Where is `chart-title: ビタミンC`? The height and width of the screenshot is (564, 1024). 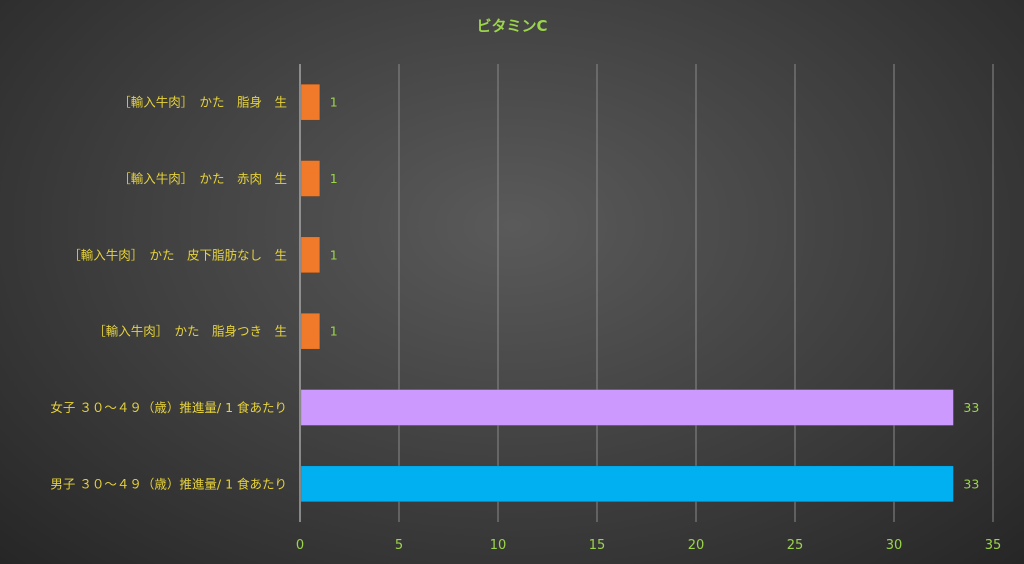 chart-title: ビタミンC is located at coordinates (511, 26).